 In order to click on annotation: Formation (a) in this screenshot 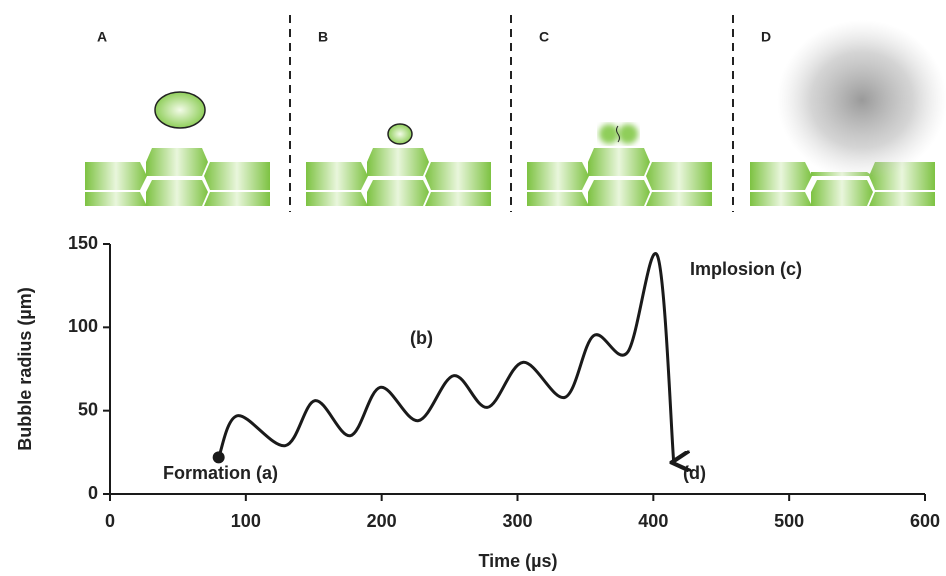, I will do `click(220, 473)`.